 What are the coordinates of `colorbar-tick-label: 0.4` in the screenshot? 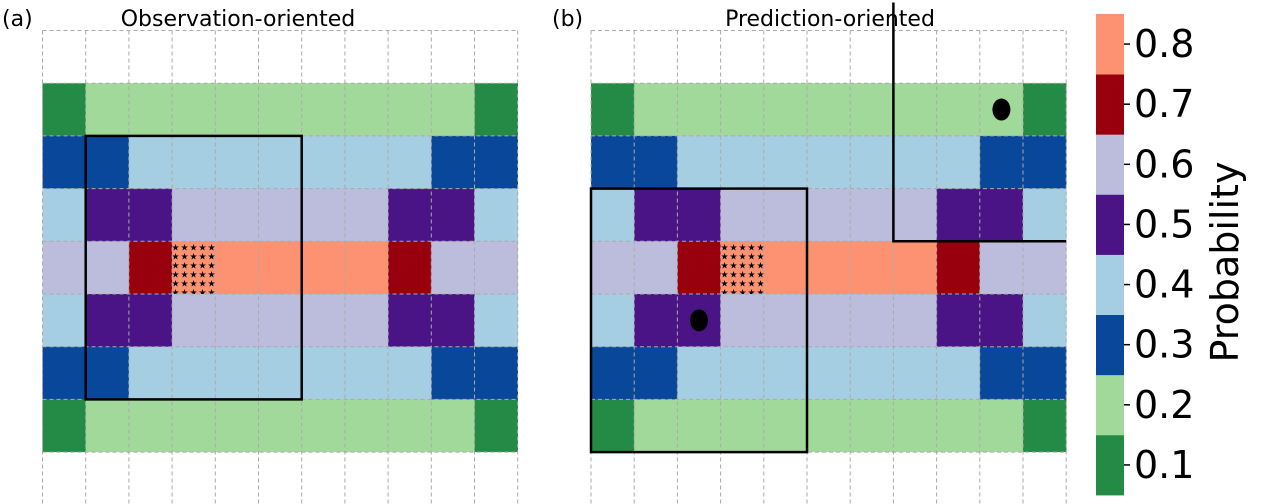 It's located at (1164, 285).